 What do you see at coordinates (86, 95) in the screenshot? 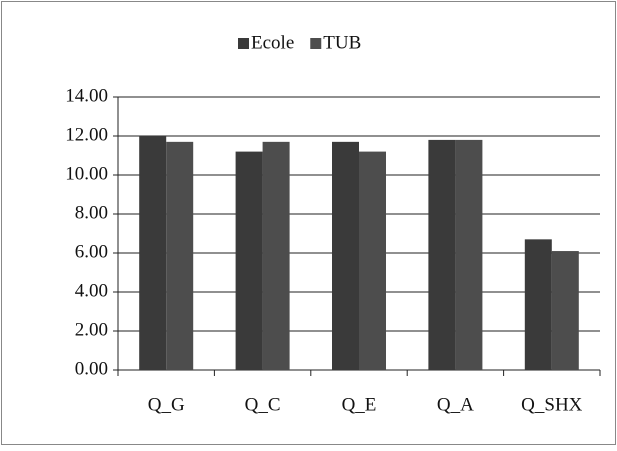
I see `y-tick-label: 14.00` at bounding box center [86, 95].